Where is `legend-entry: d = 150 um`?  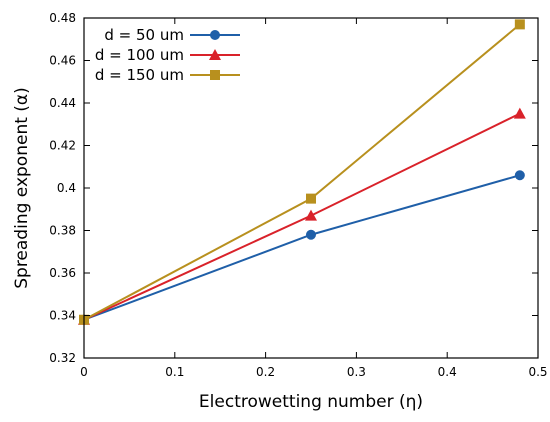
legend-entry: d = 150 um is located at coordinates (167, 75).